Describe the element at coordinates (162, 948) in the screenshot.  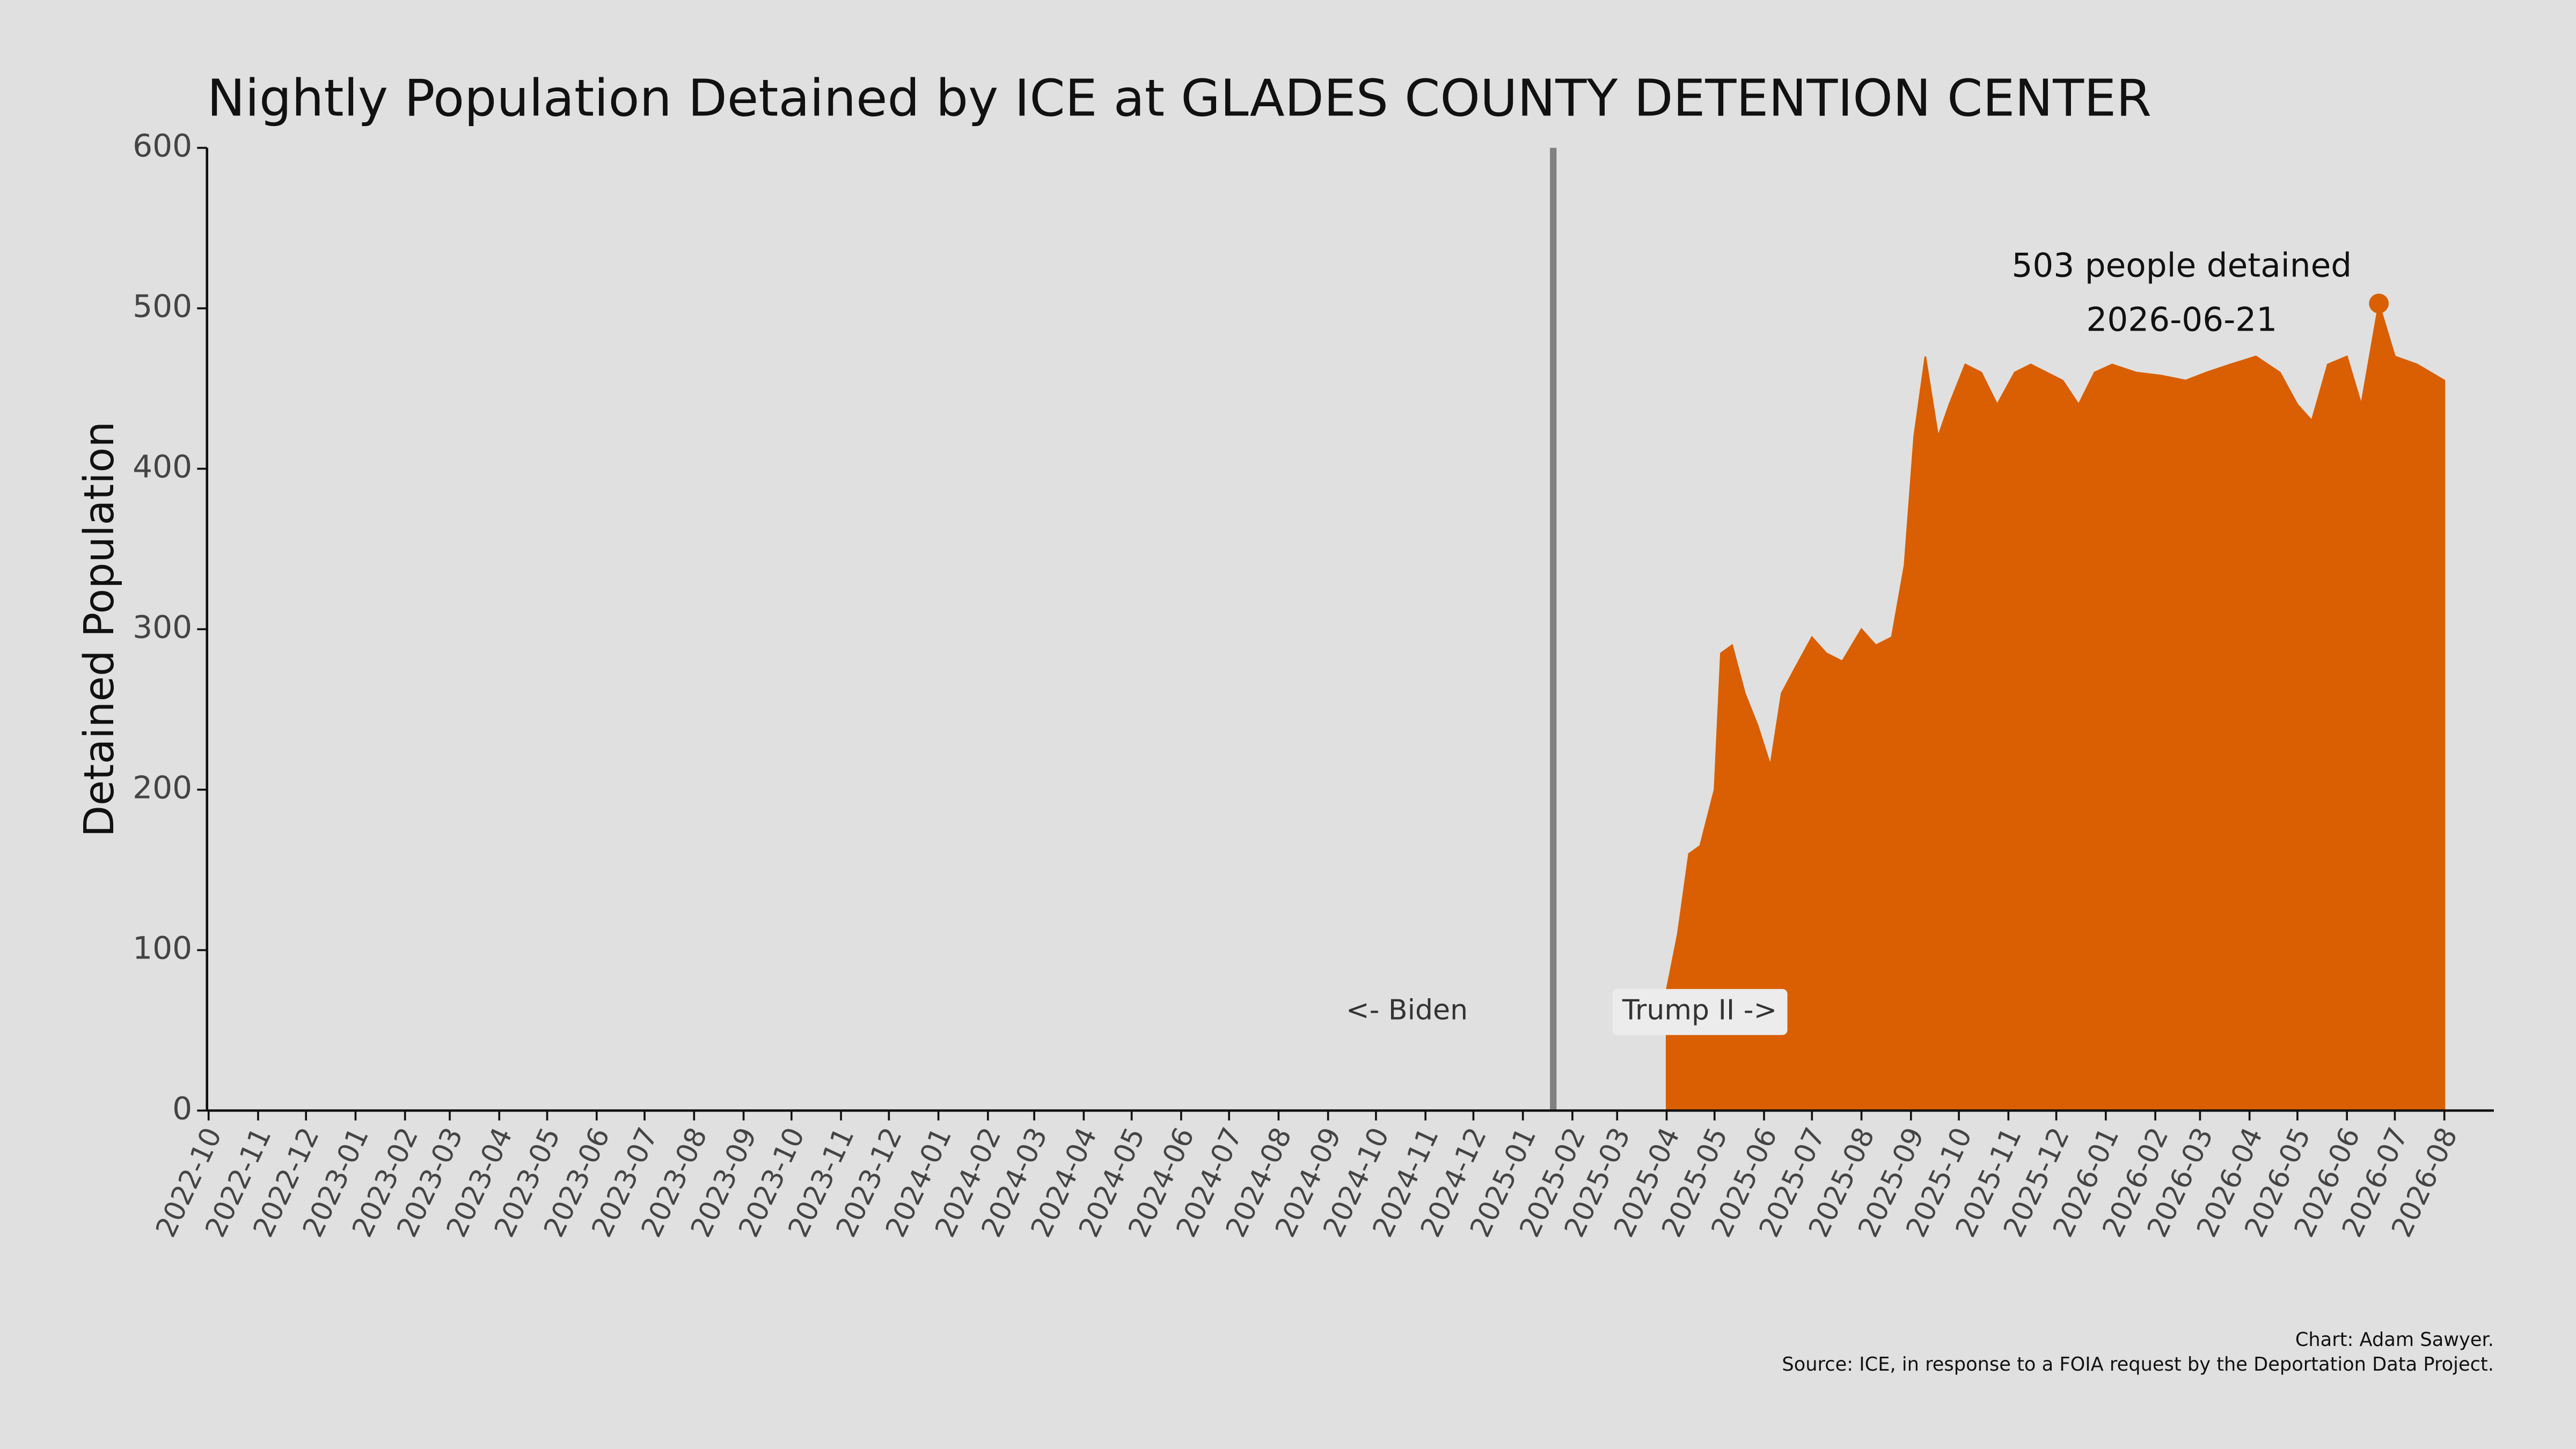
I see `y-tick-label: 100` at that location.